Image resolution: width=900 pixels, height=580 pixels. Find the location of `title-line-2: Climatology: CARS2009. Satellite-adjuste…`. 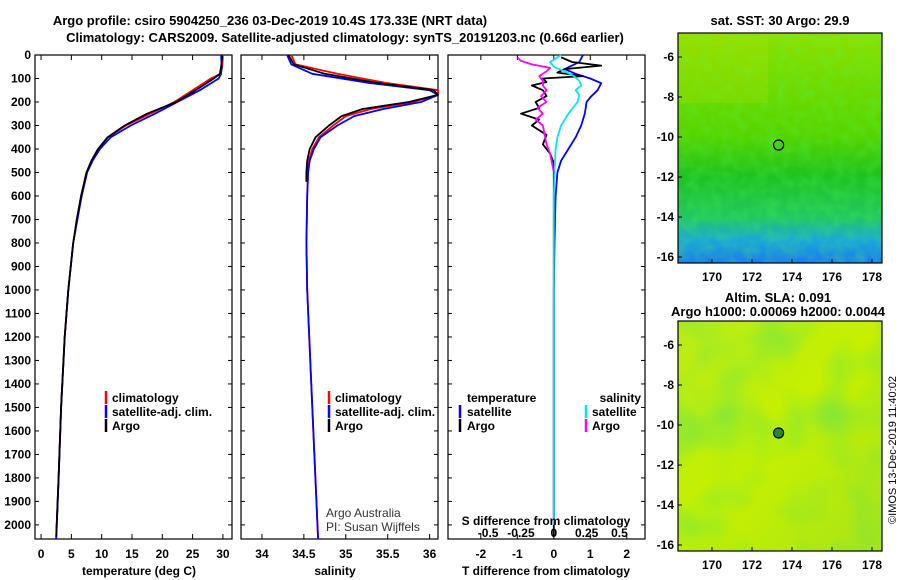

title-line-2: Climatology: CARS2009. Satellite-adjuste… is located at coordinates (345, 37).